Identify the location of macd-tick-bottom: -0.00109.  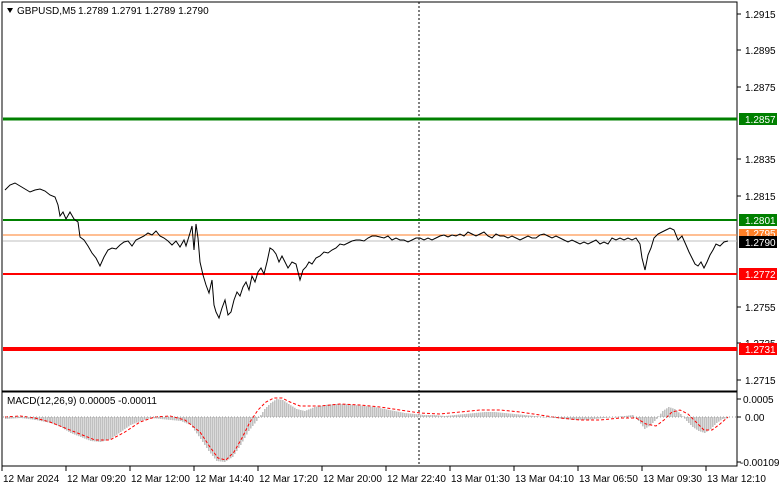
(760, 463).